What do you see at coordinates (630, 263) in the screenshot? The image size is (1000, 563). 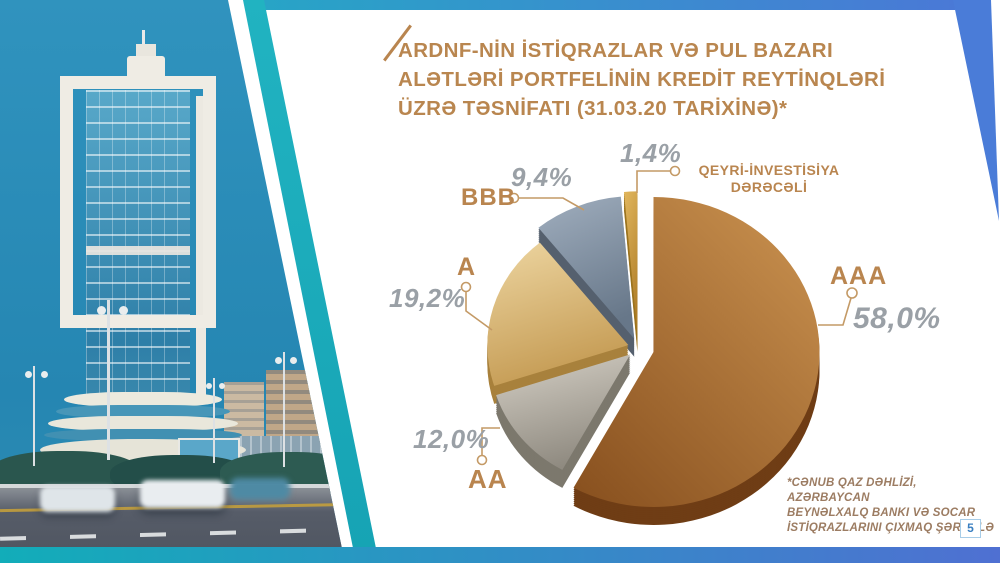 I see `pie-slice-QEYRİ-İNVESTİSİYA` at bounding box center [630, 263].